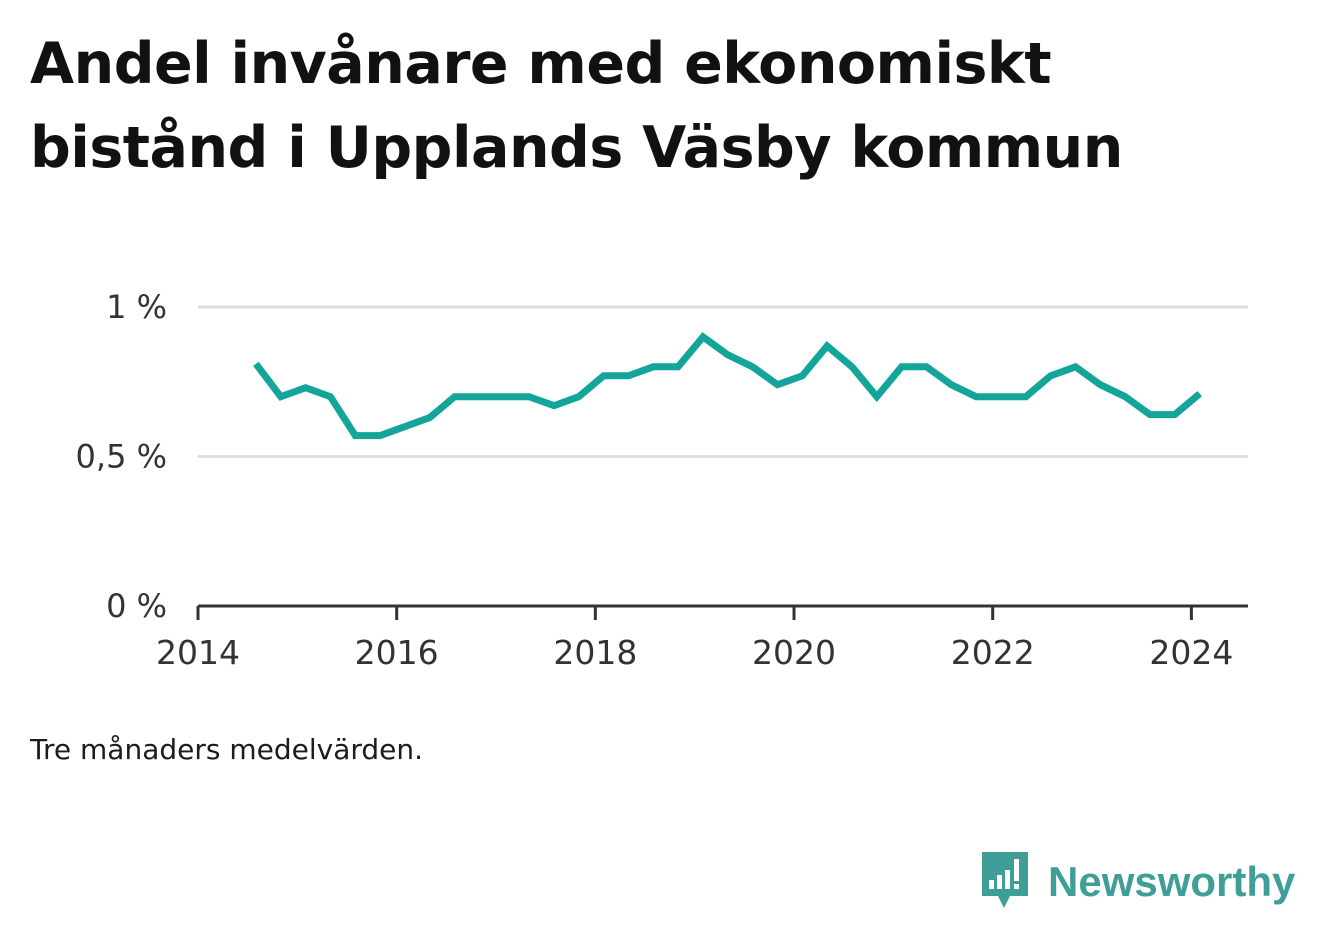  What do you see at coordinates (198, 652) in the screenshot?
I see `x-tick-label: 2014` at bounding box center [198, 652].